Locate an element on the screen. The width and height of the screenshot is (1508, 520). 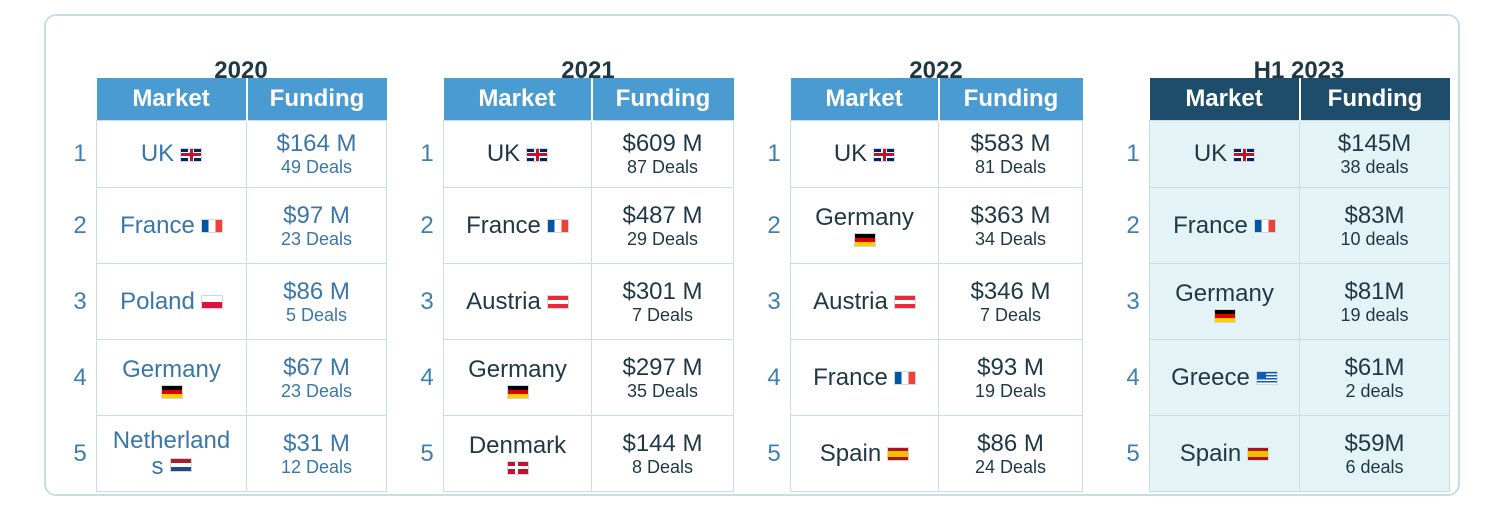
funding-cell: $145M 38 deals is located at coordinates (1374, 154).